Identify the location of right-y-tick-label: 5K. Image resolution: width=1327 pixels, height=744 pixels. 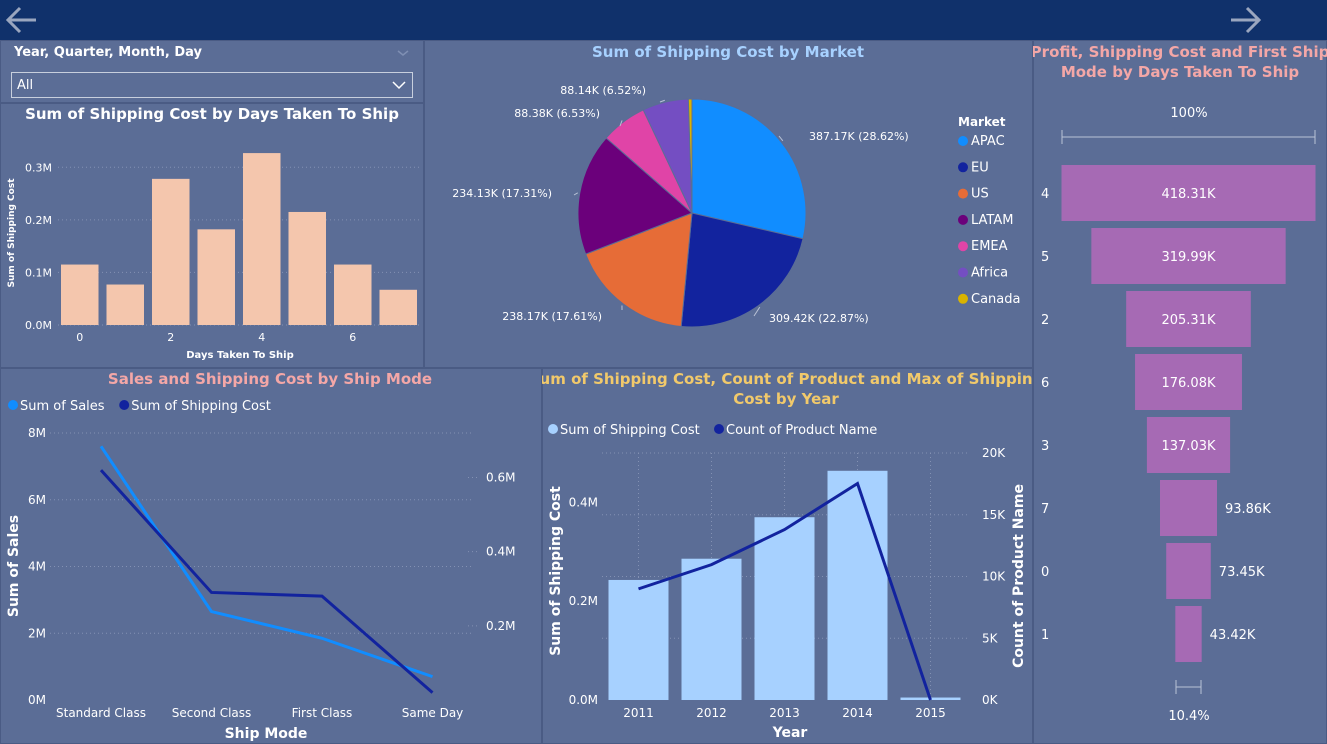
(990, 638).